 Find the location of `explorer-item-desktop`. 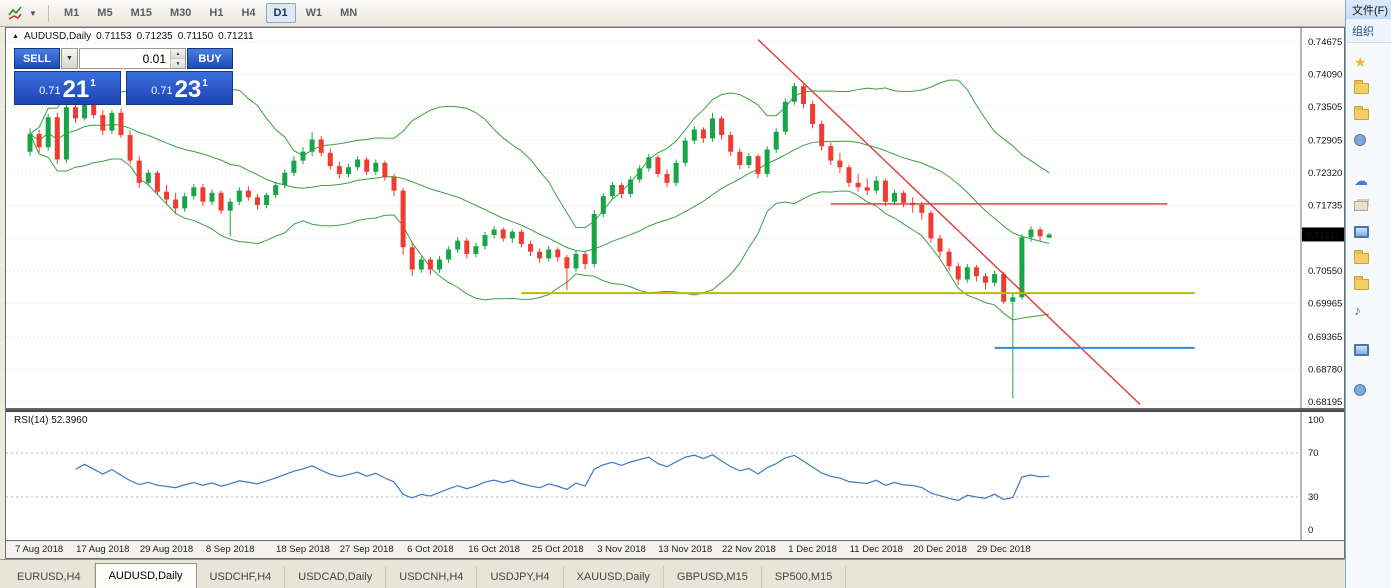

explorer-item-desktop is located at coordinates (1372, 114).